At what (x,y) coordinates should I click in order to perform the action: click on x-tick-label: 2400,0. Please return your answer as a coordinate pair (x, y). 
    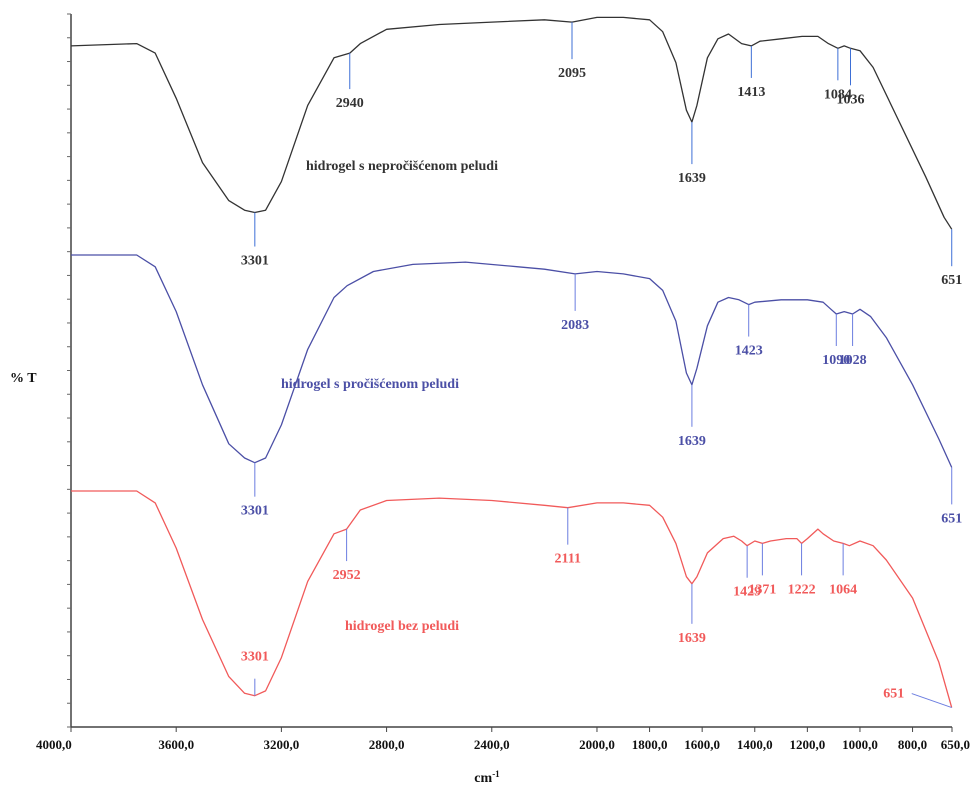
    Looking at the image, I should click on (492, 744).